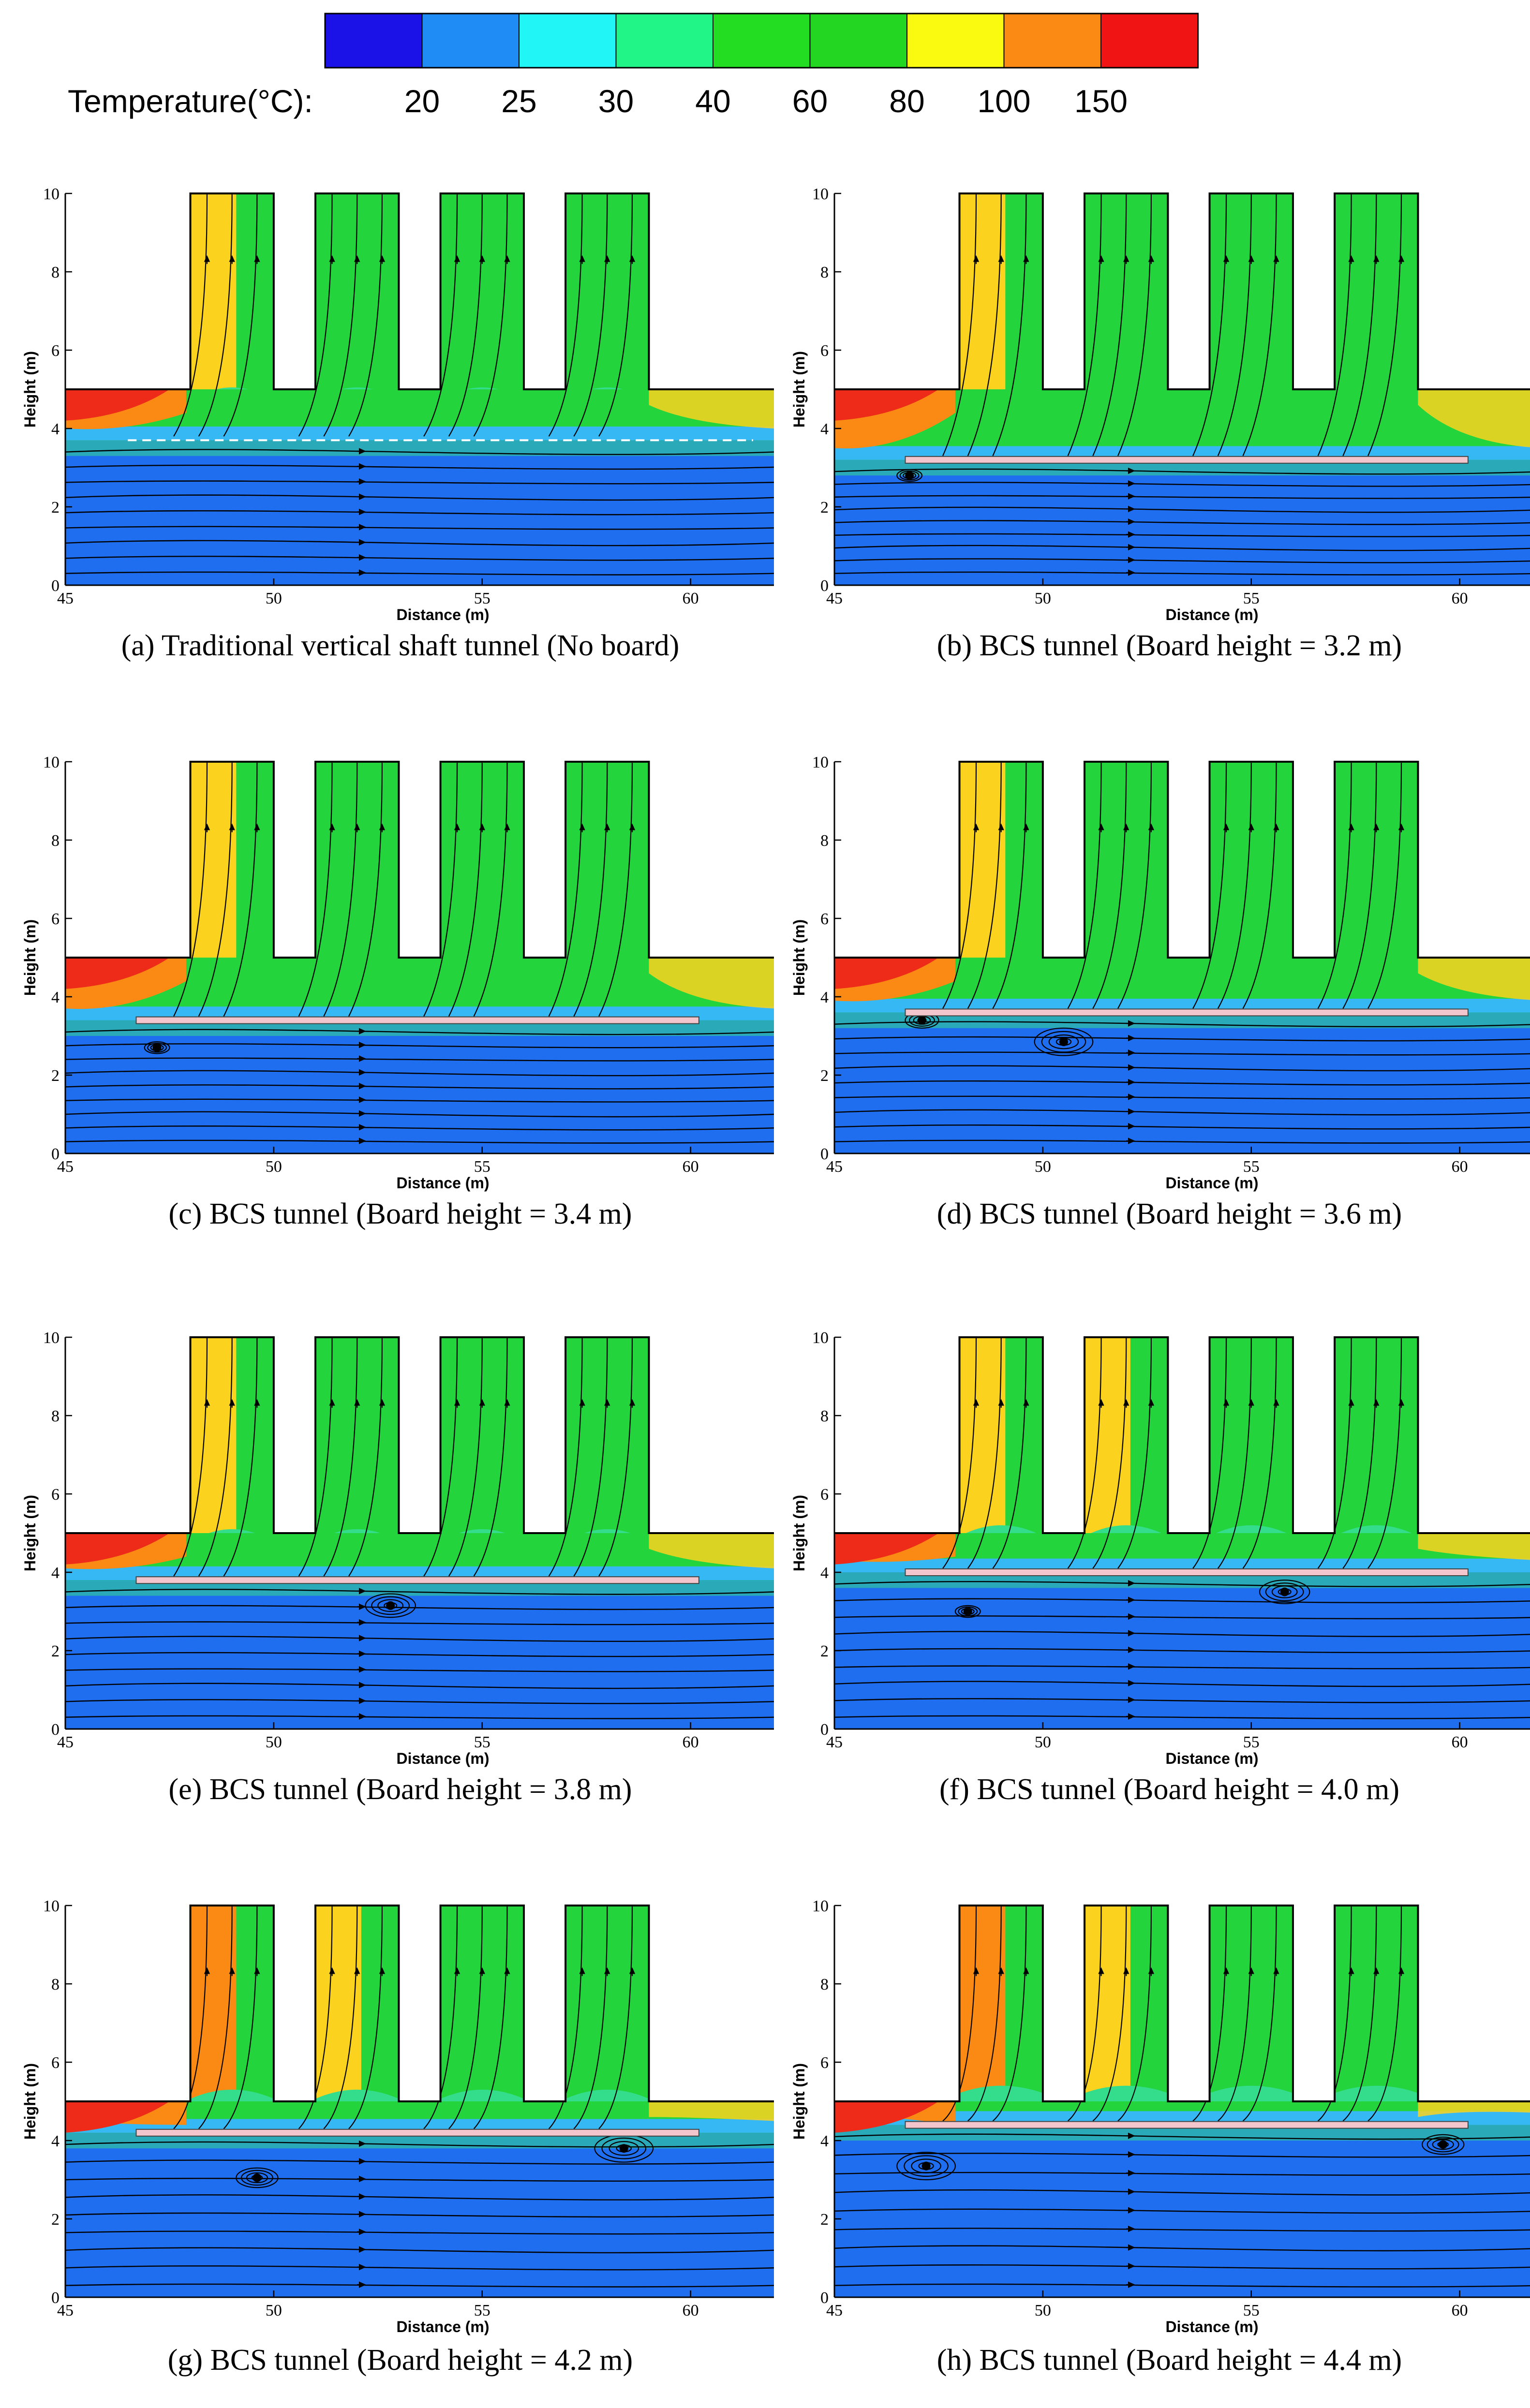  Describe the element at coordinates (274, 2310) in the screenshot. I see `x-tick-label: 50` at that location.